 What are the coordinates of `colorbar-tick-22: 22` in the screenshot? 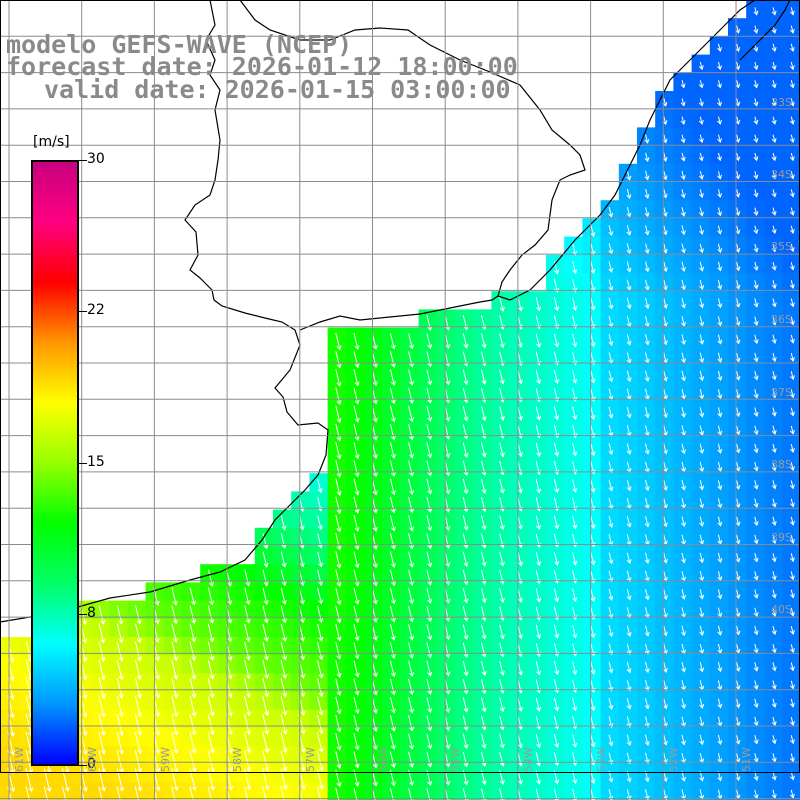 It's located at (96, 310).